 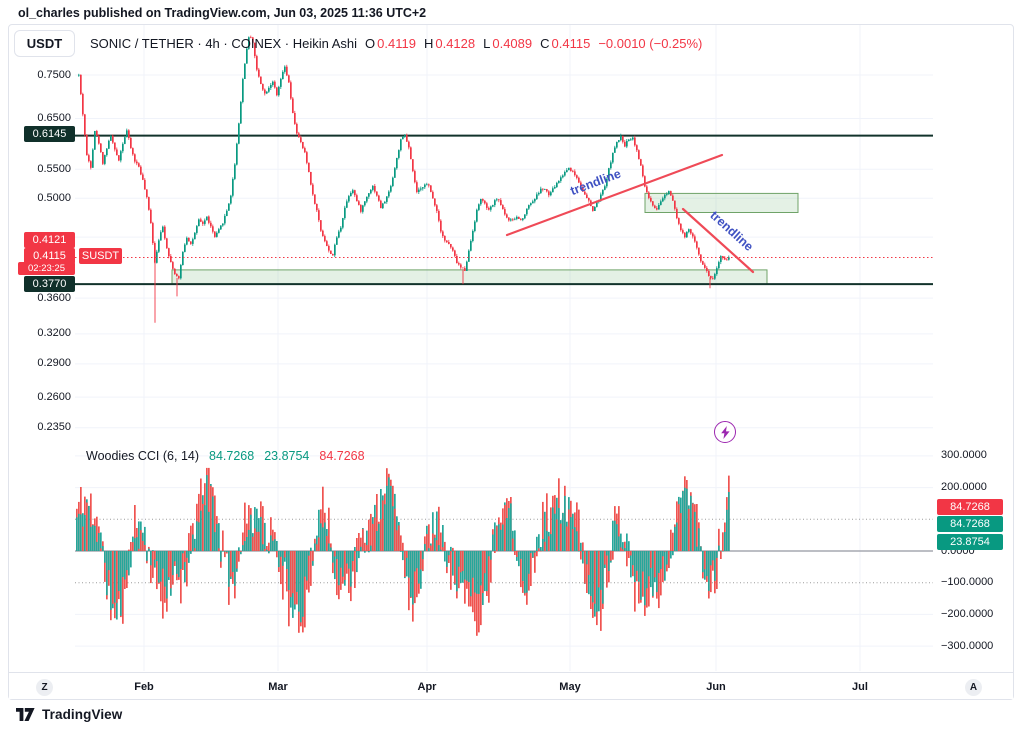 I want to click on month-label: Jul, so click(x=860, y=687).